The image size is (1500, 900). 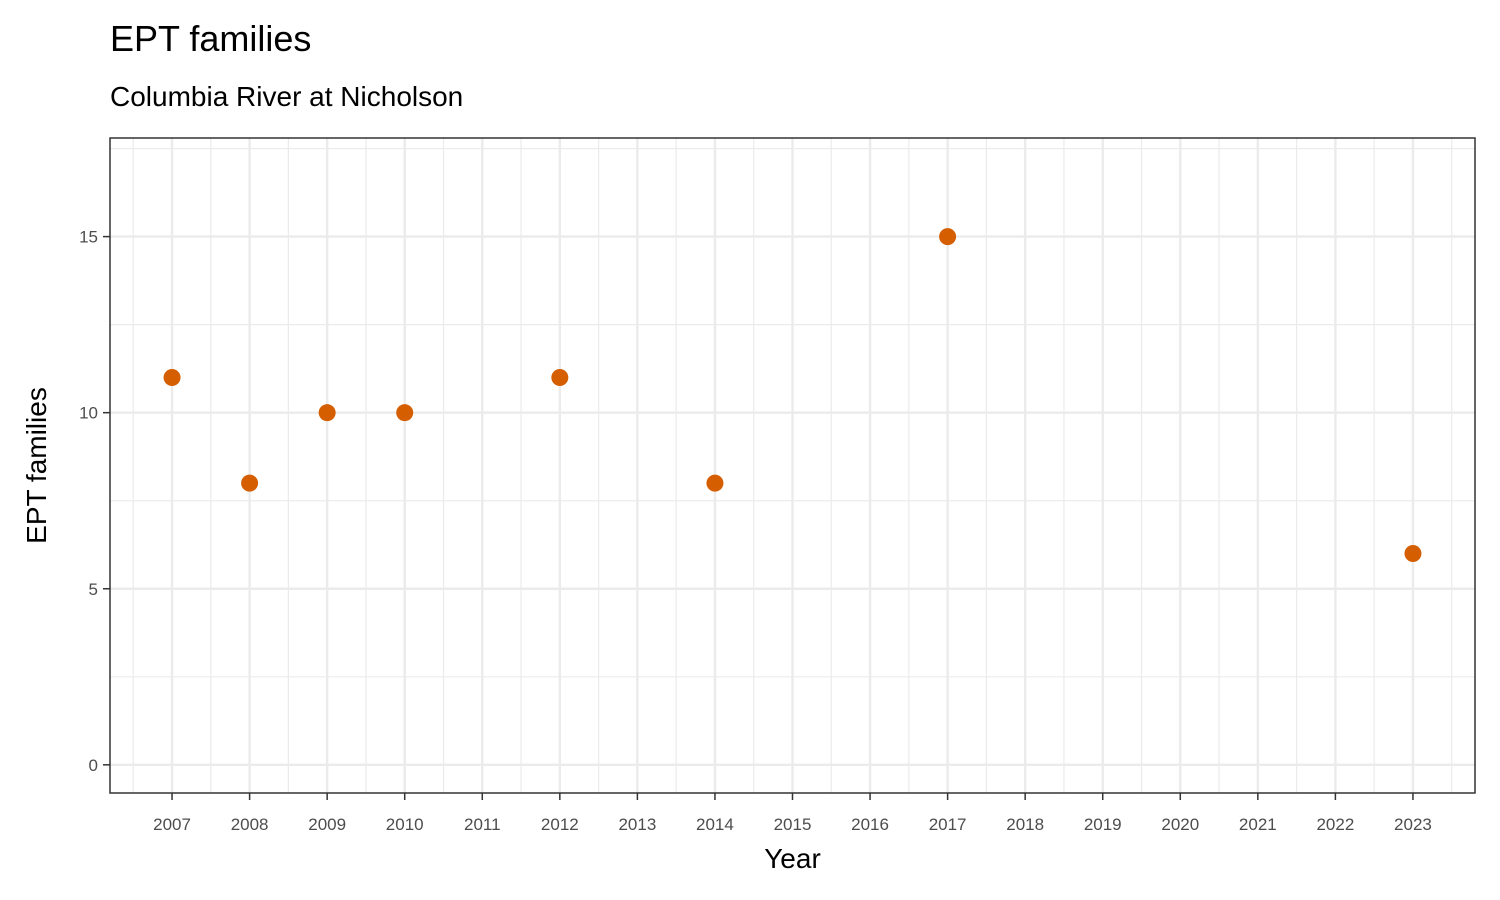 What do you see at coordinates (327, 824) in the screenshot?
I see `x-tick-label: 2009` at bounding box center [327, 824].